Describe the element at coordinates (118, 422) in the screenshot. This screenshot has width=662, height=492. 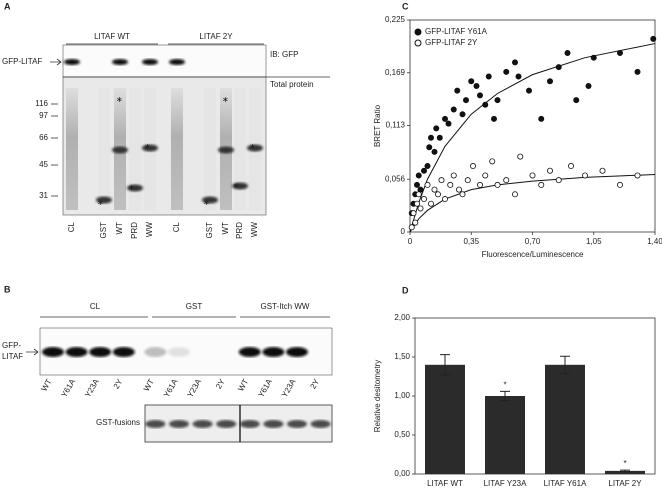
I see `fusion-label: GST-fusions` at that location.